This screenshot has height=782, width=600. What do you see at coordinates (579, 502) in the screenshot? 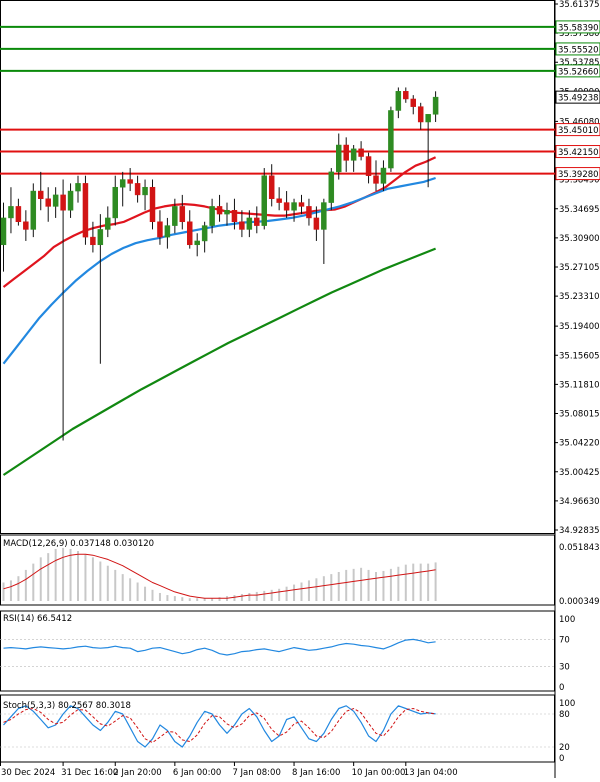
I see `y-tick-label: 34.96630` at bounding box center [579, 502].